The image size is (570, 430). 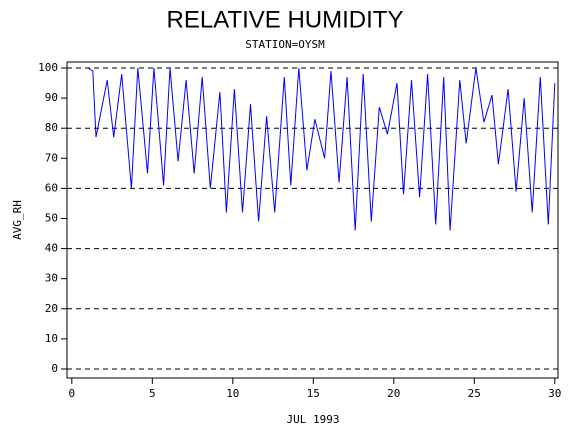 I want to click on y-tick-label: 30, so click(x=51, y=278).